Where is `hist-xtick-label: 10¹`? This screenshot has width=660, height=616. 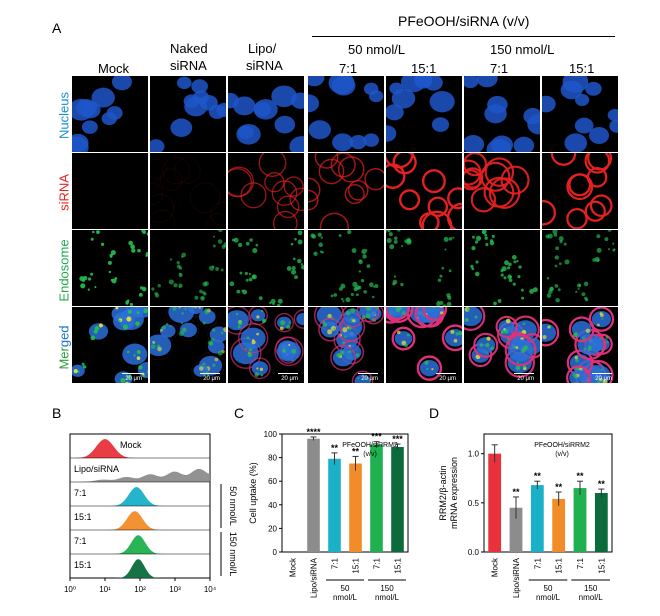
hist-xtick-label: 10¹ is located at coordinates (105, 589).